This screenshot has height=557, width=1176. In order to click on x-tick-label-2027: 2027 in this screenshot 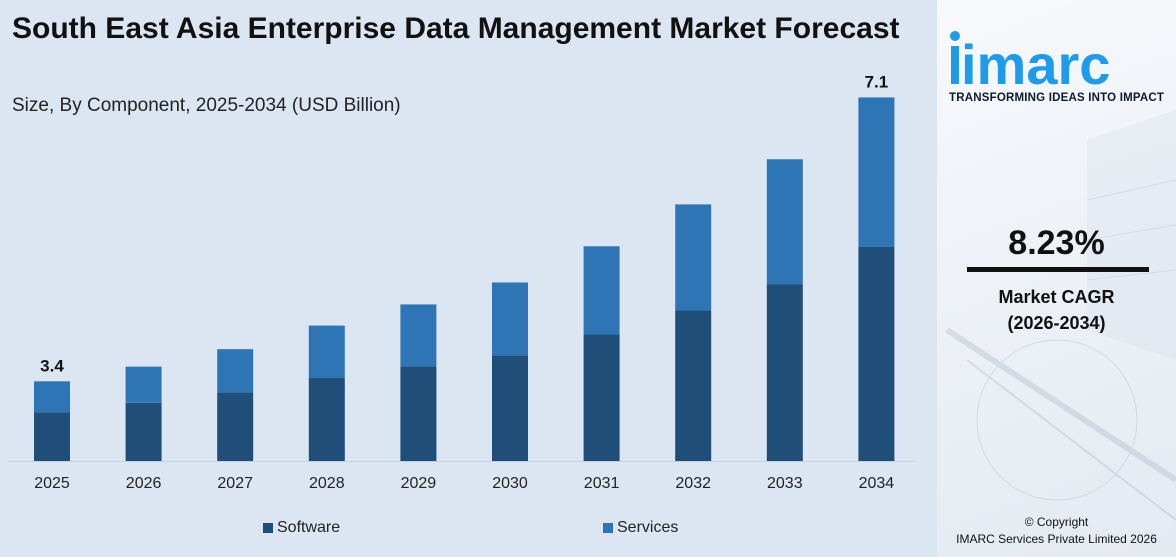, I will do `click(235, 483)`.